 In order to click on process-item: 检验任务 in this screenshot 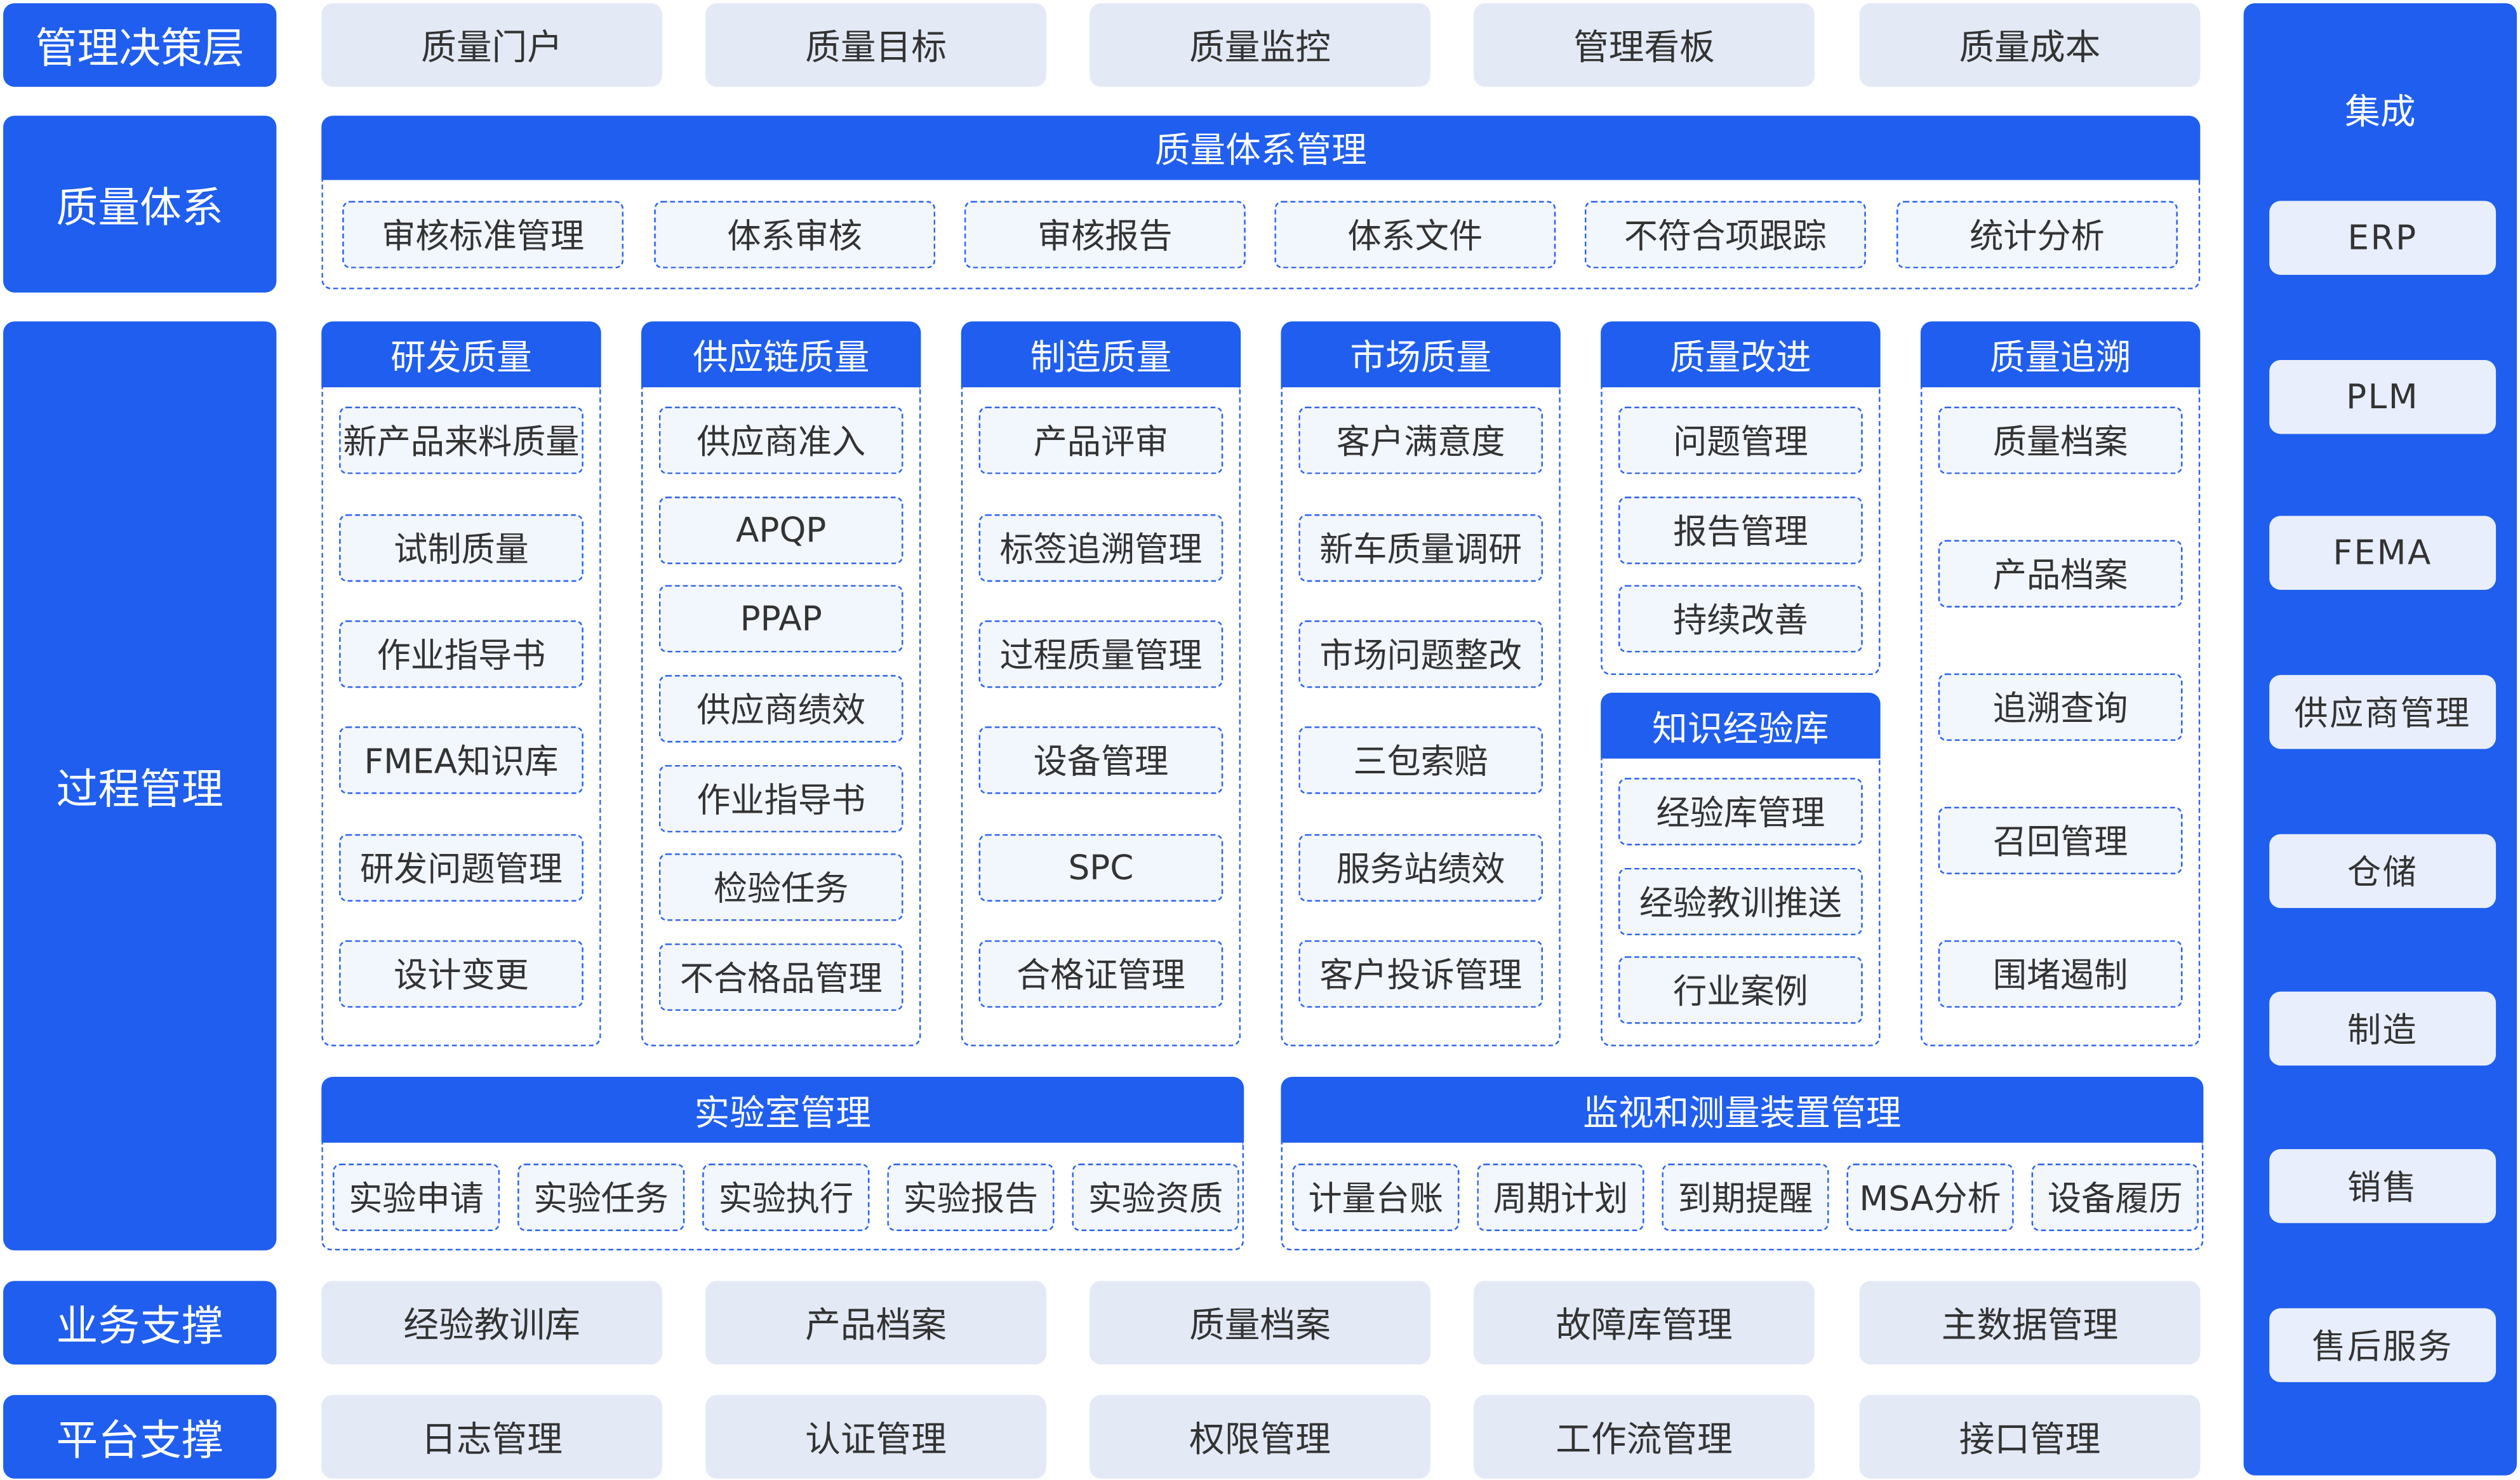, I will do `click(780, 887)`.